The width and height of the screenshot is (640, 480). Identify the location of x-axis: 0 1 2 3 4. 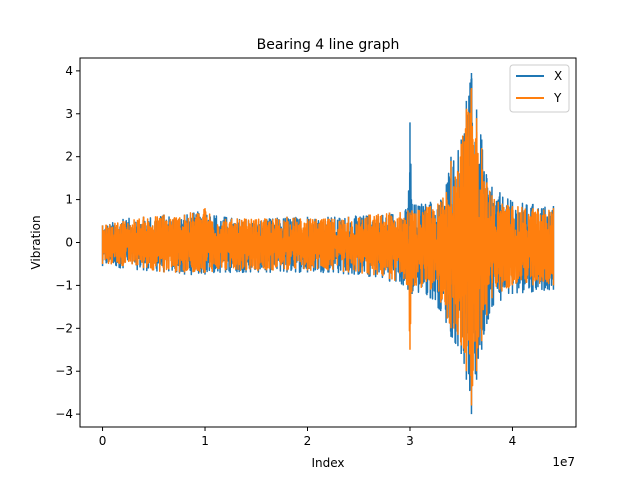
(308, 437).